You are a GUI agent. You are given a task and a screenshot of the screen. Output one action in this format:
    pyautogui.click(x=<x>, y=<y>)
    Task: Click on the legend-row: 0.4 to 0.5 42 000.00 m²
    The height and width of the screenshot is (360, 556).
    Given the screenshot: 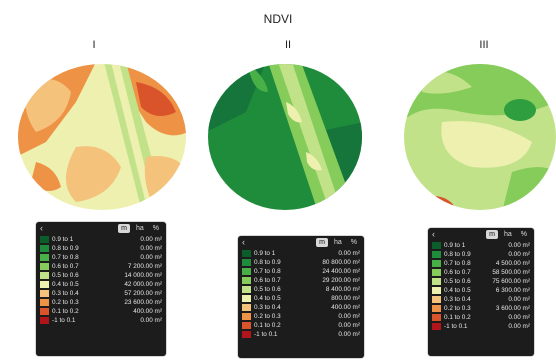 What is the action you would take?
    pyautogui.click(x=101, y=284)
    